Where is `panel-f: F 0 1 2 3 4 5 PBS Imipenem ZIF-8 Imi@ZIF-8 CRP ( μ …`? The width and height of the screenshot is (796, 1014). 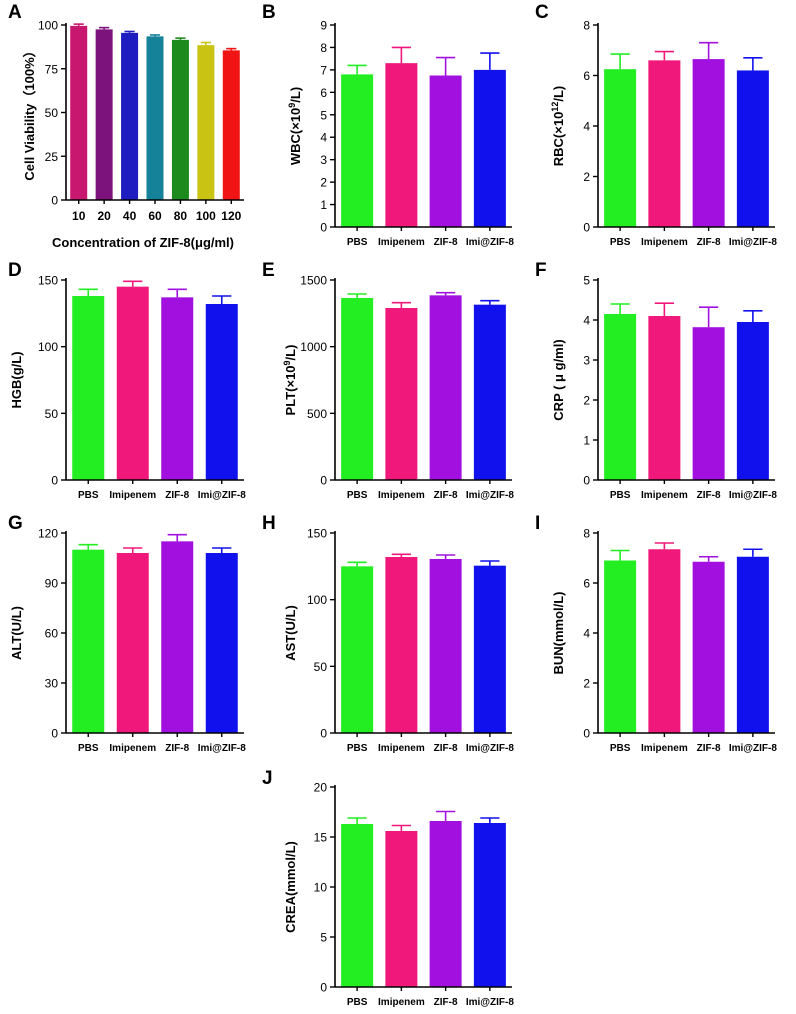 panel-f: F 0 1 2 3 4 5 PBS Imipenem ZIF-8 Imi@ZIF-8 CRP ( μ … is located at coordinates (656, 380).